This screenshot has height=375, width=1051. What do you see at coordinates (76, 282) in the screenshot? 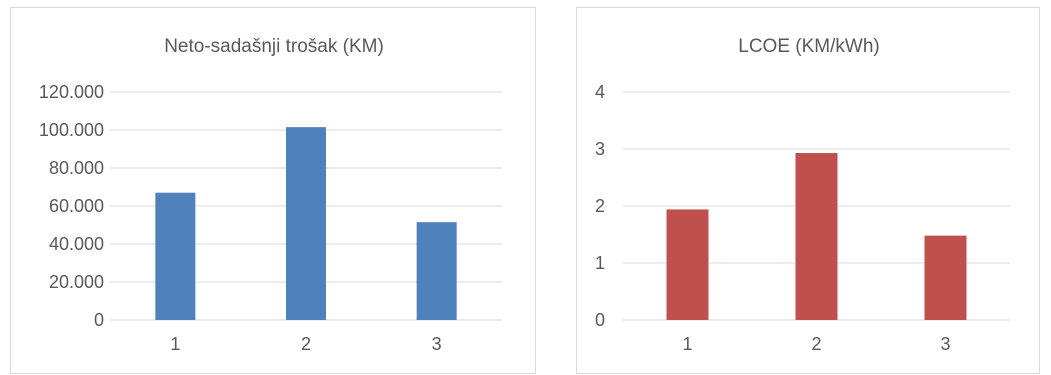
I see `y-tick-label: 20.000` at bounding box center [76, 282].